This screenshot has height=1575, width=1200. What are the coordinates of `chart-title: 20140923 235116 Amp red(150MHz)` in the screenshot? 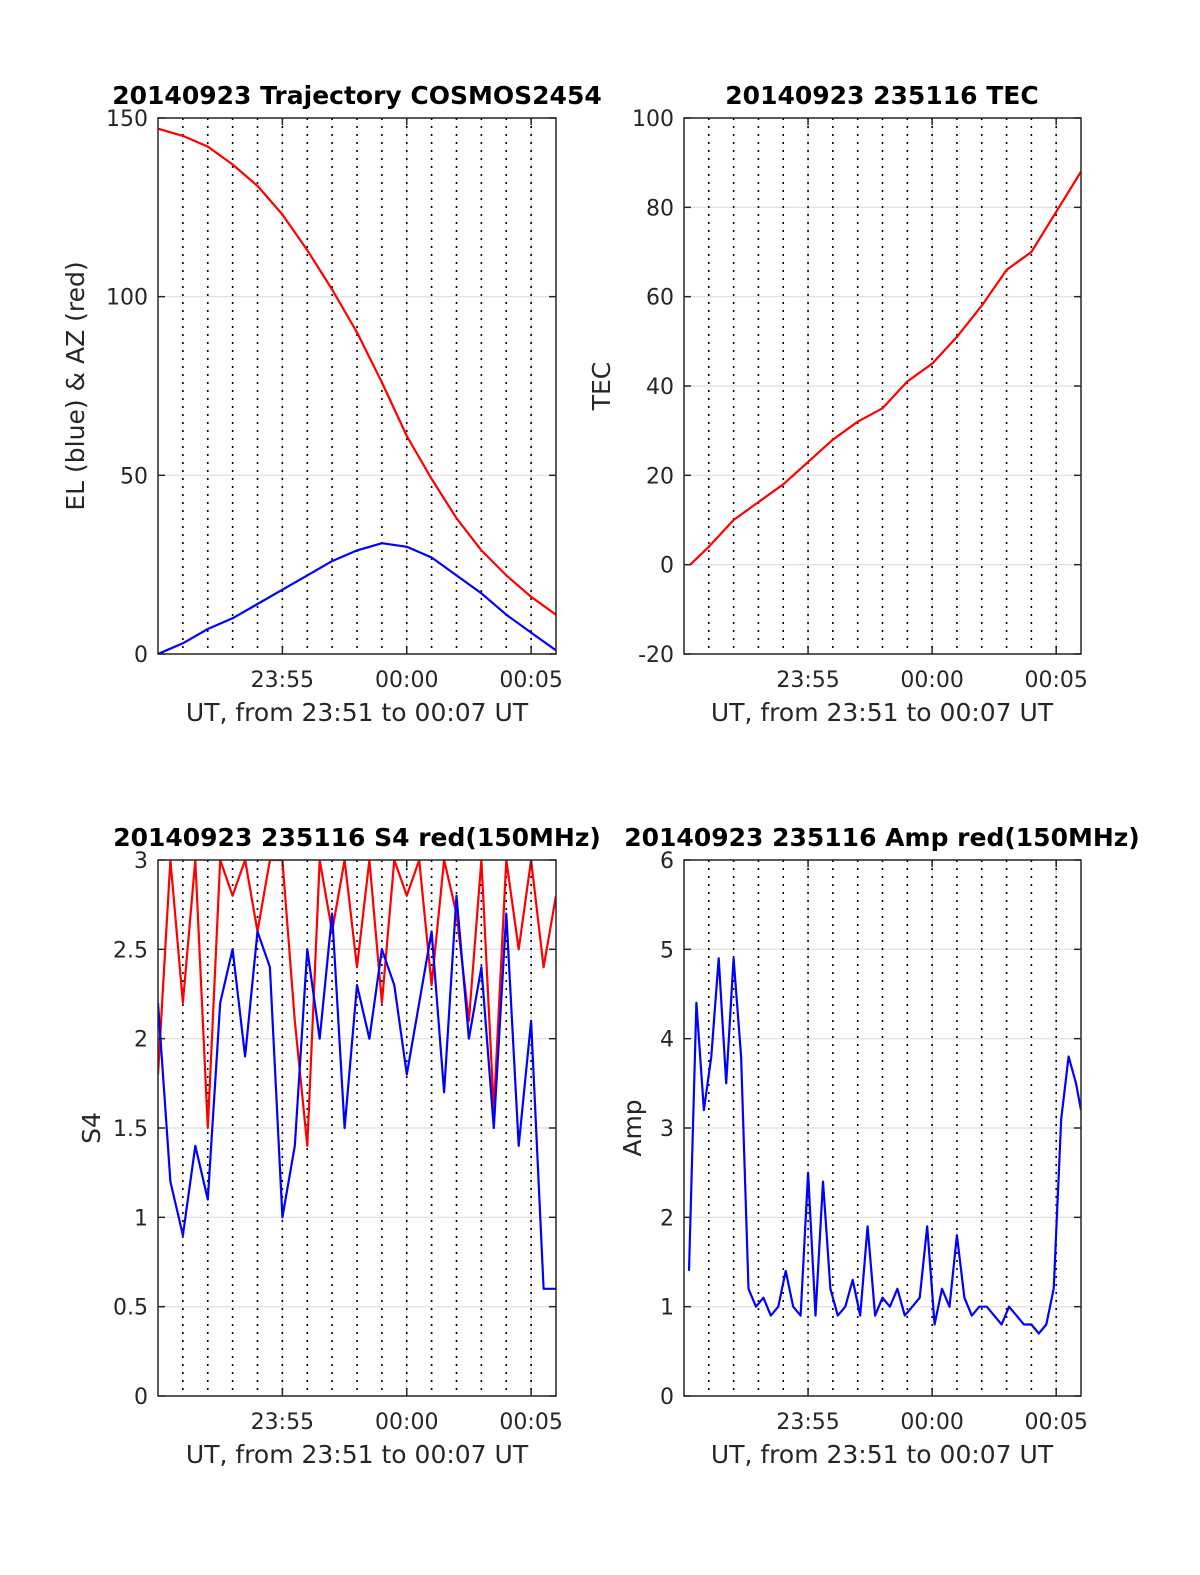 It's located at (882, 837).